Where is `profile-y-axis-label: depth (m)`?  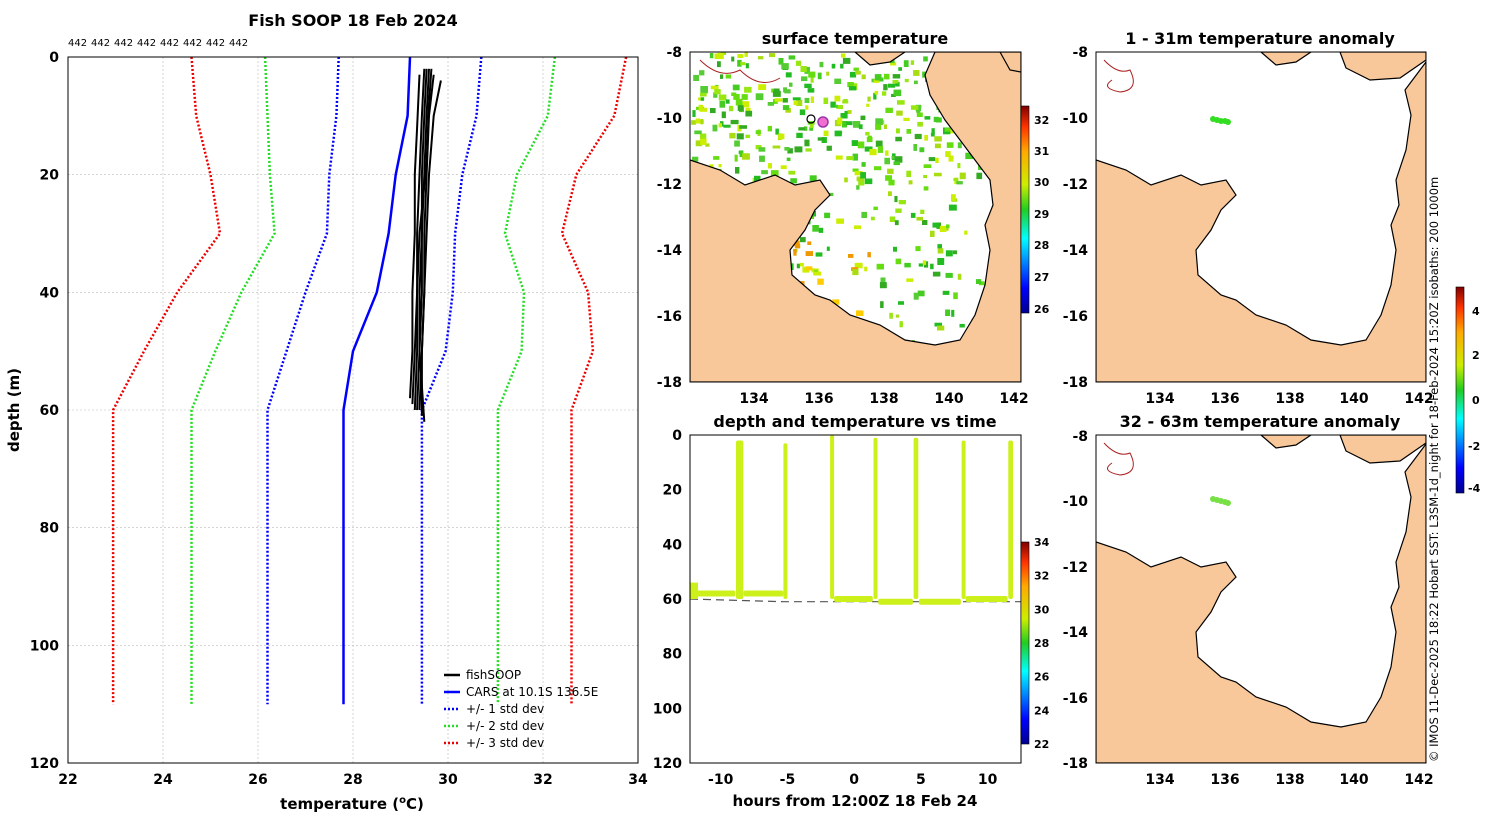
profile-y-axis-label: depth (m) is located at coordinates (14, 410).